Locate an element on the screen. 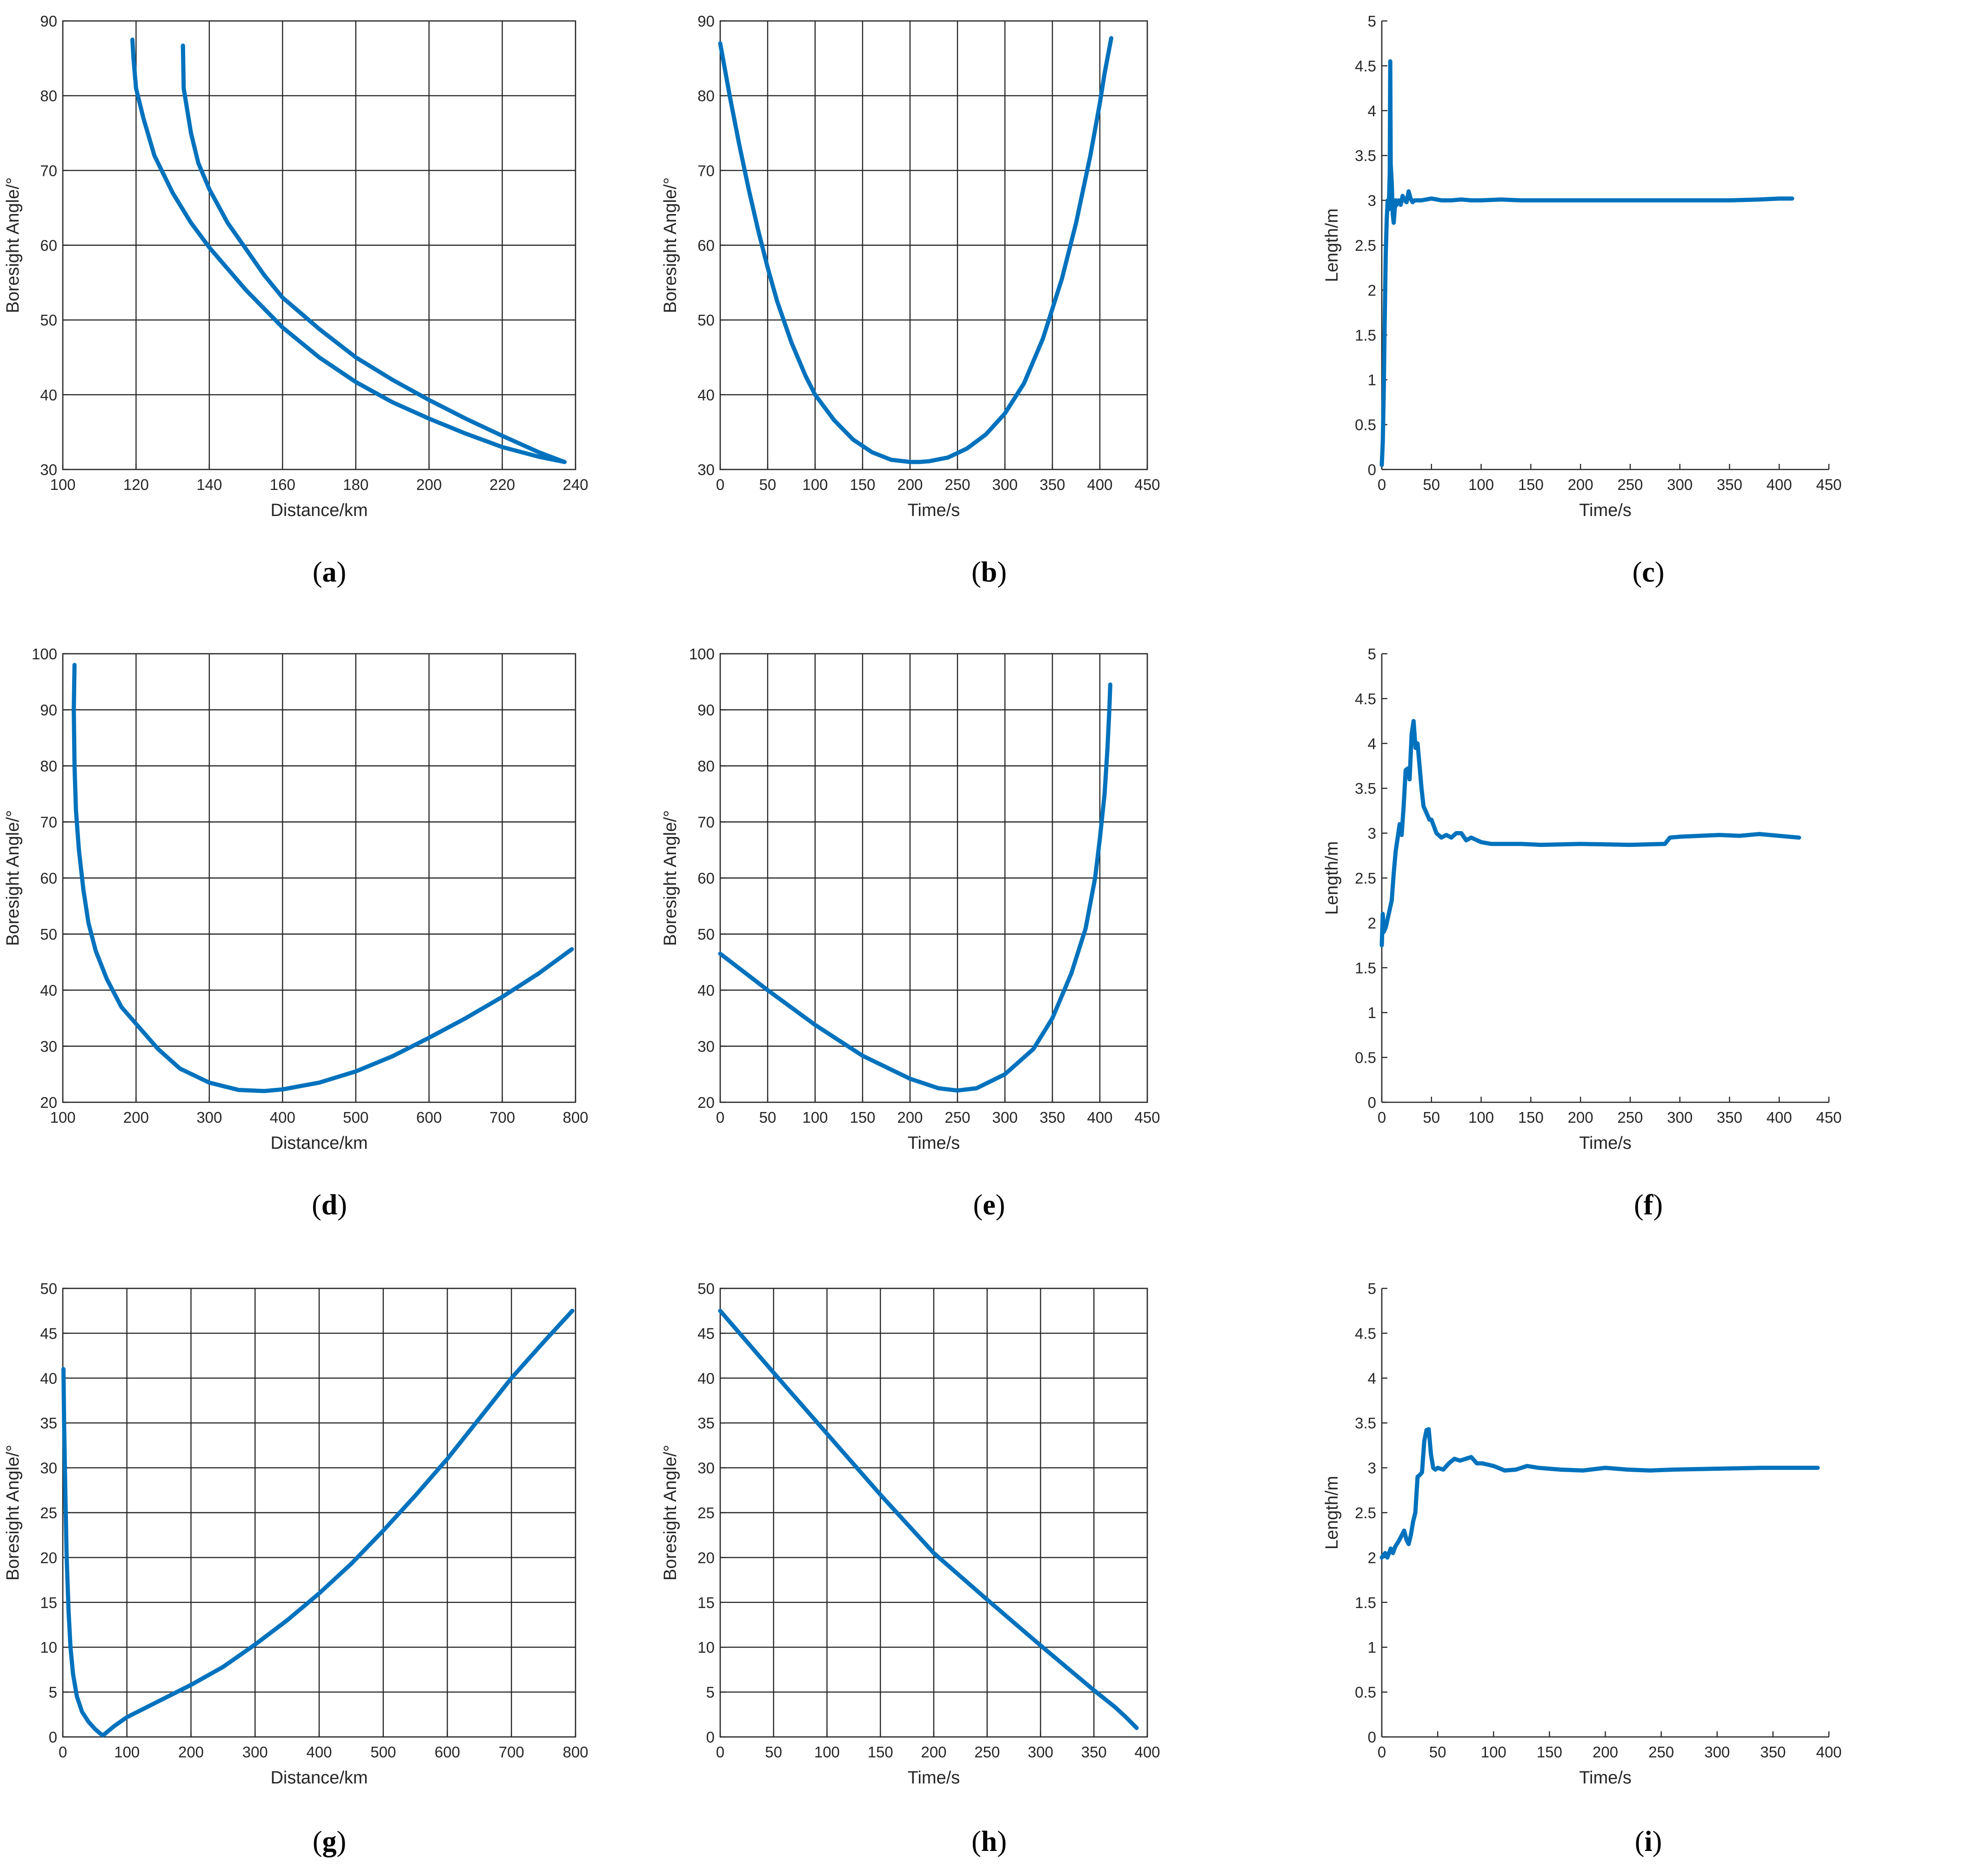  x-tick-label: 500 is located at coordinates (383, 1752).